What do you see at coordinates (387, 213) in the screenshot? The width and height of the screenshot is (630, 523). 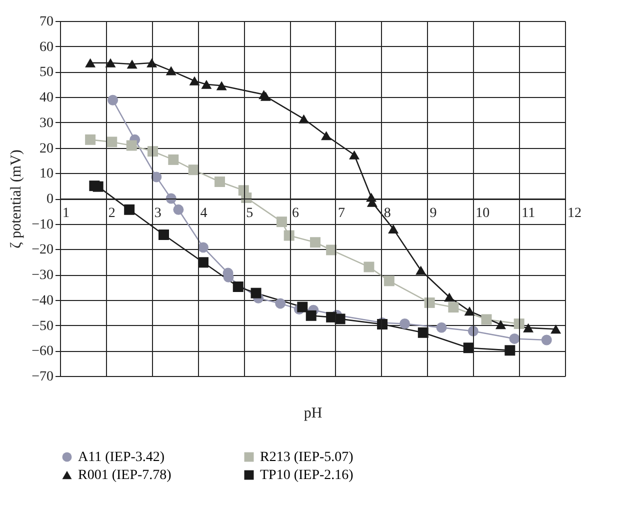 I see `x-tick-label: 8` at bounding box center [387, 213].